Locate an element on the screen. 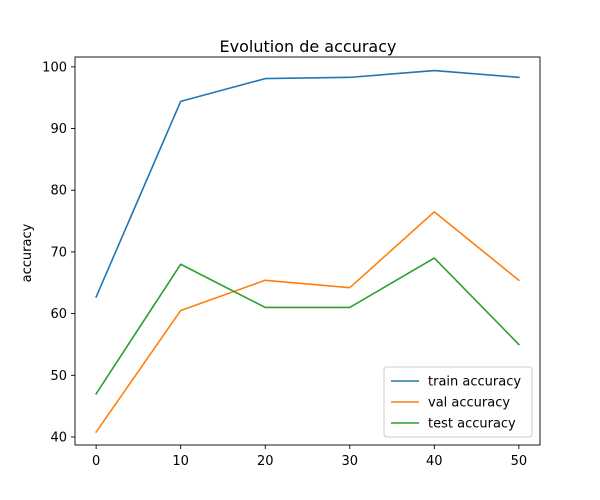  y-tick-label-90: 90 is located at coordinates (58, 129).